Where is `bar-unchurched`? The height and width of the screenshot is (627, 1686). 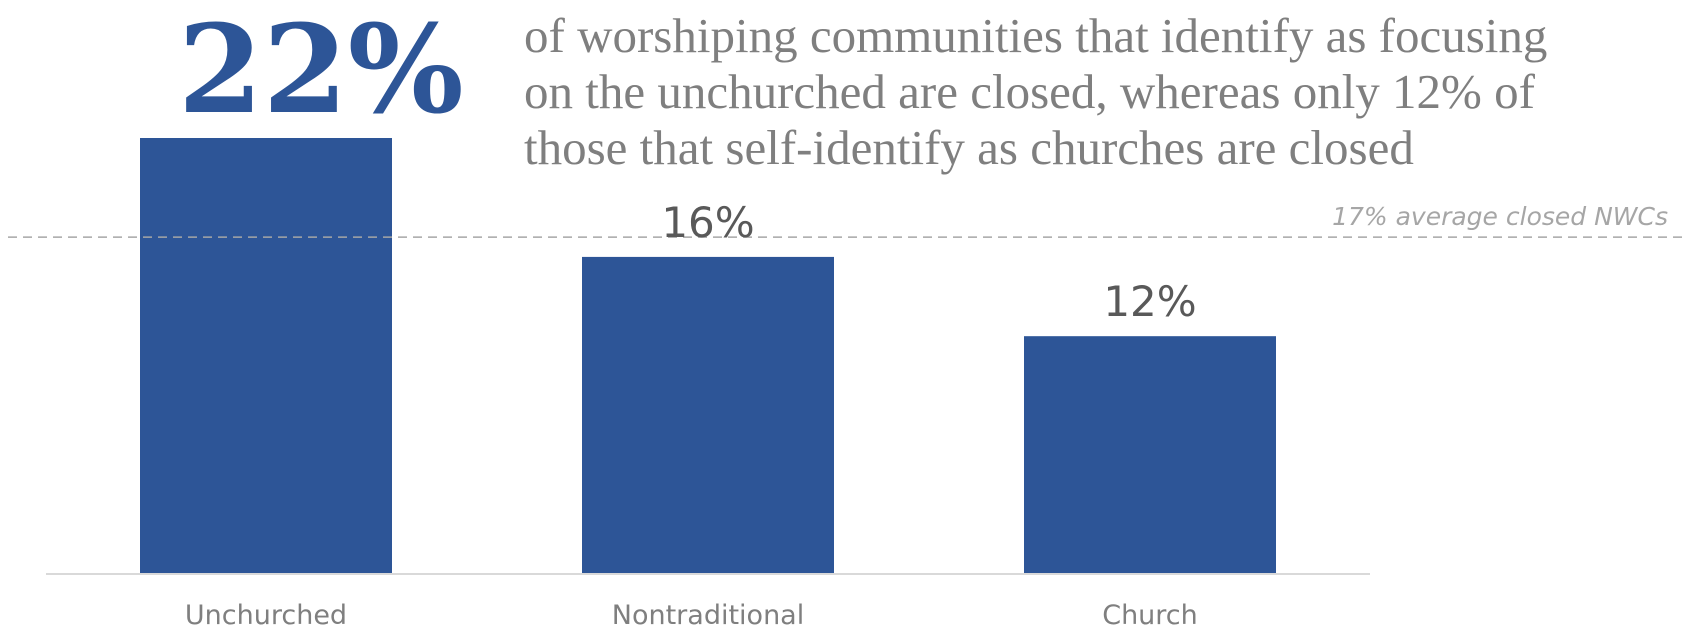 bar-unchurched is located at coordinates (266, 356).